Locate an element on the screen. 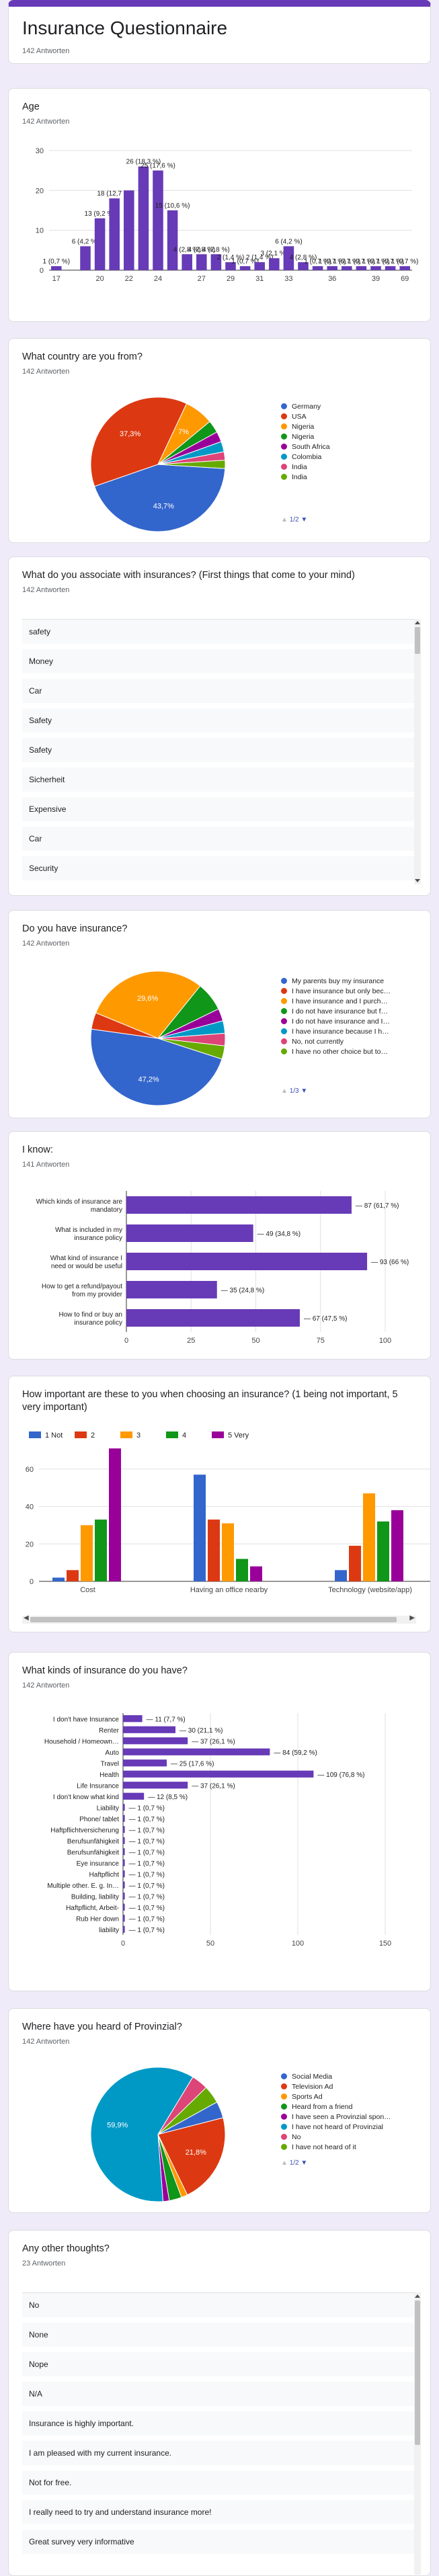  data-label: 26 (18,3 %) is located at coordinates (143, 162).